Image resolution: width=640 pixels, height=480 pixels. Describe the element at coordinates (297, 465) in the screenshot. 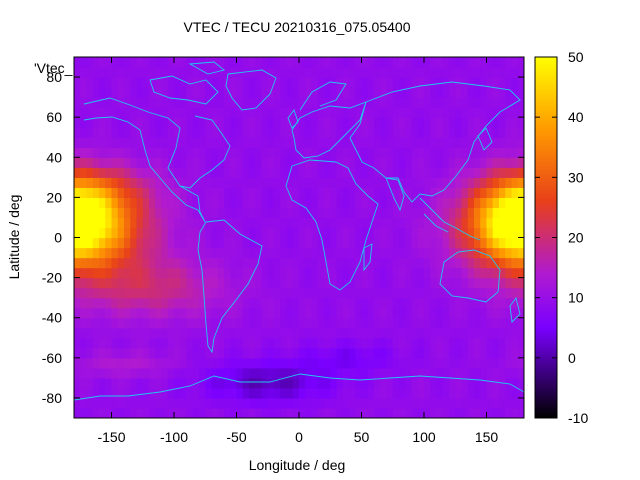

I see `x-axis-label: Longitude / deg` at that location.